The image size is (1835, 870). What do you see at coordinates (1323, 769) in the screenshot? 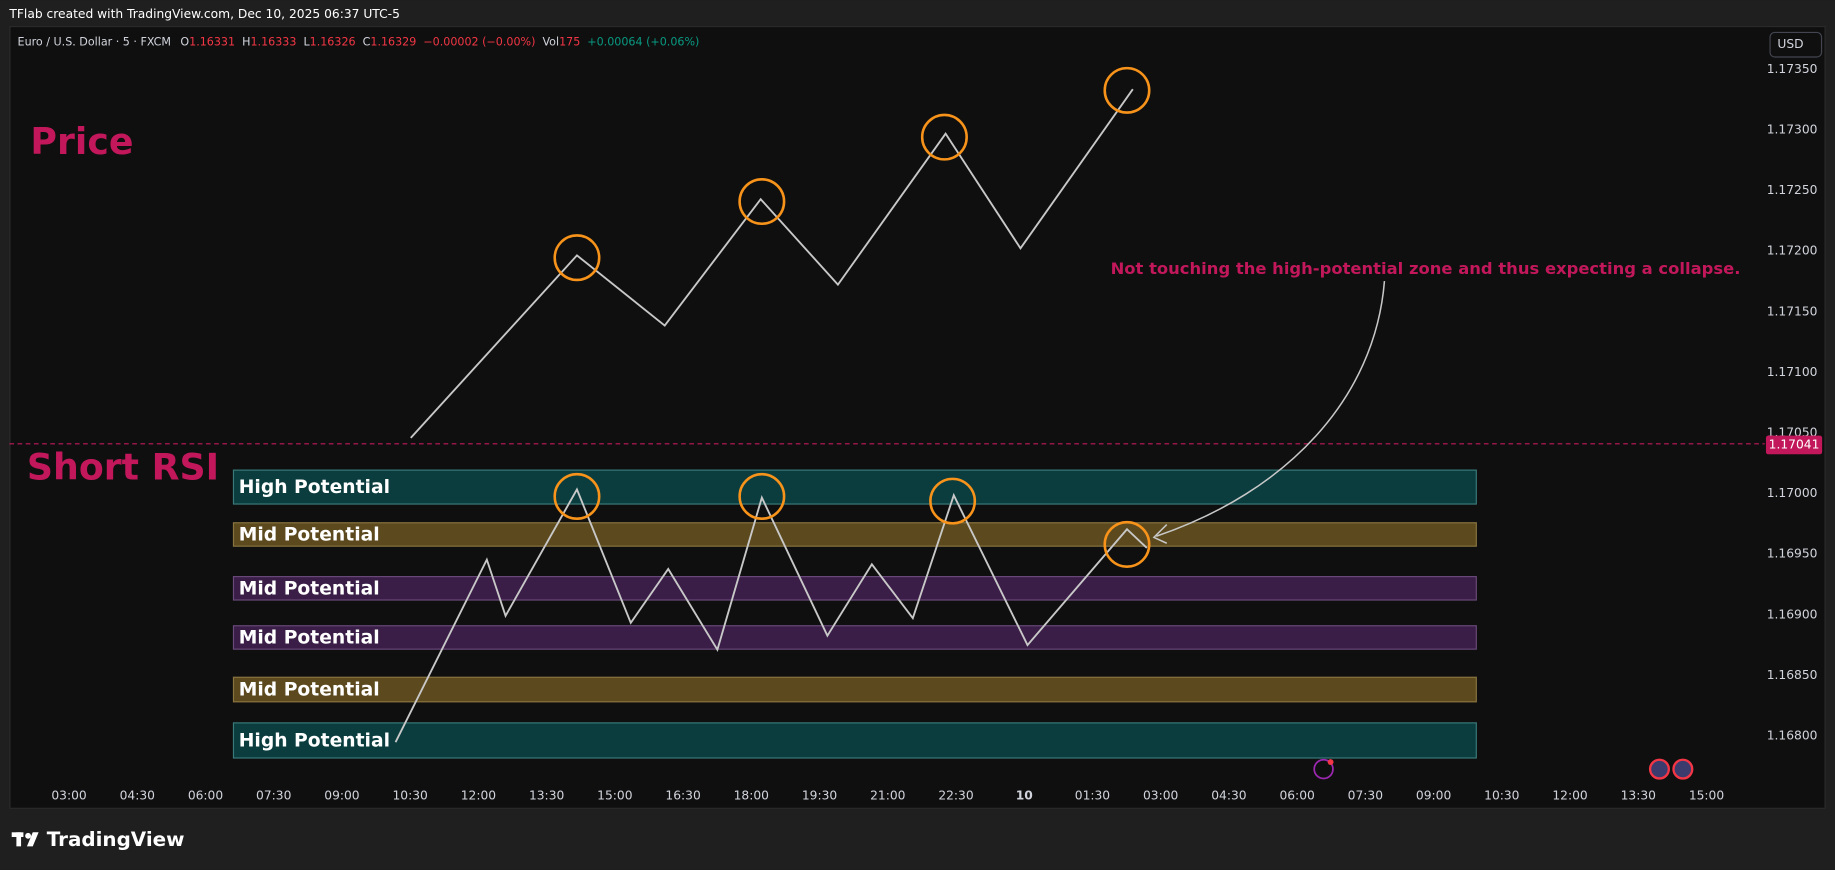
I see `event-icon` at bounding box center [1323, 769].